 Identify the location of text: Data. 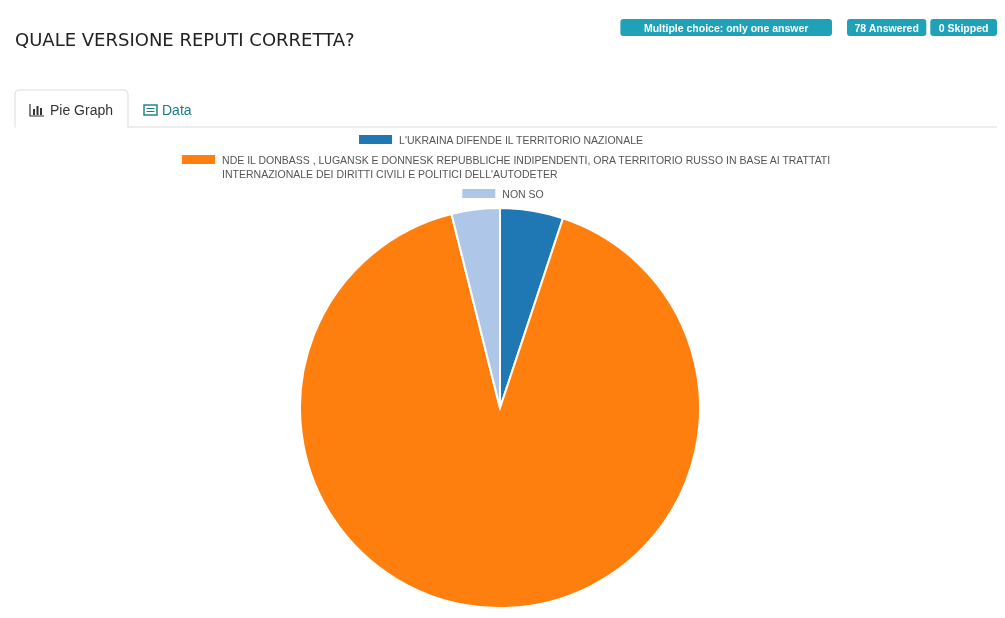
(177, 110).